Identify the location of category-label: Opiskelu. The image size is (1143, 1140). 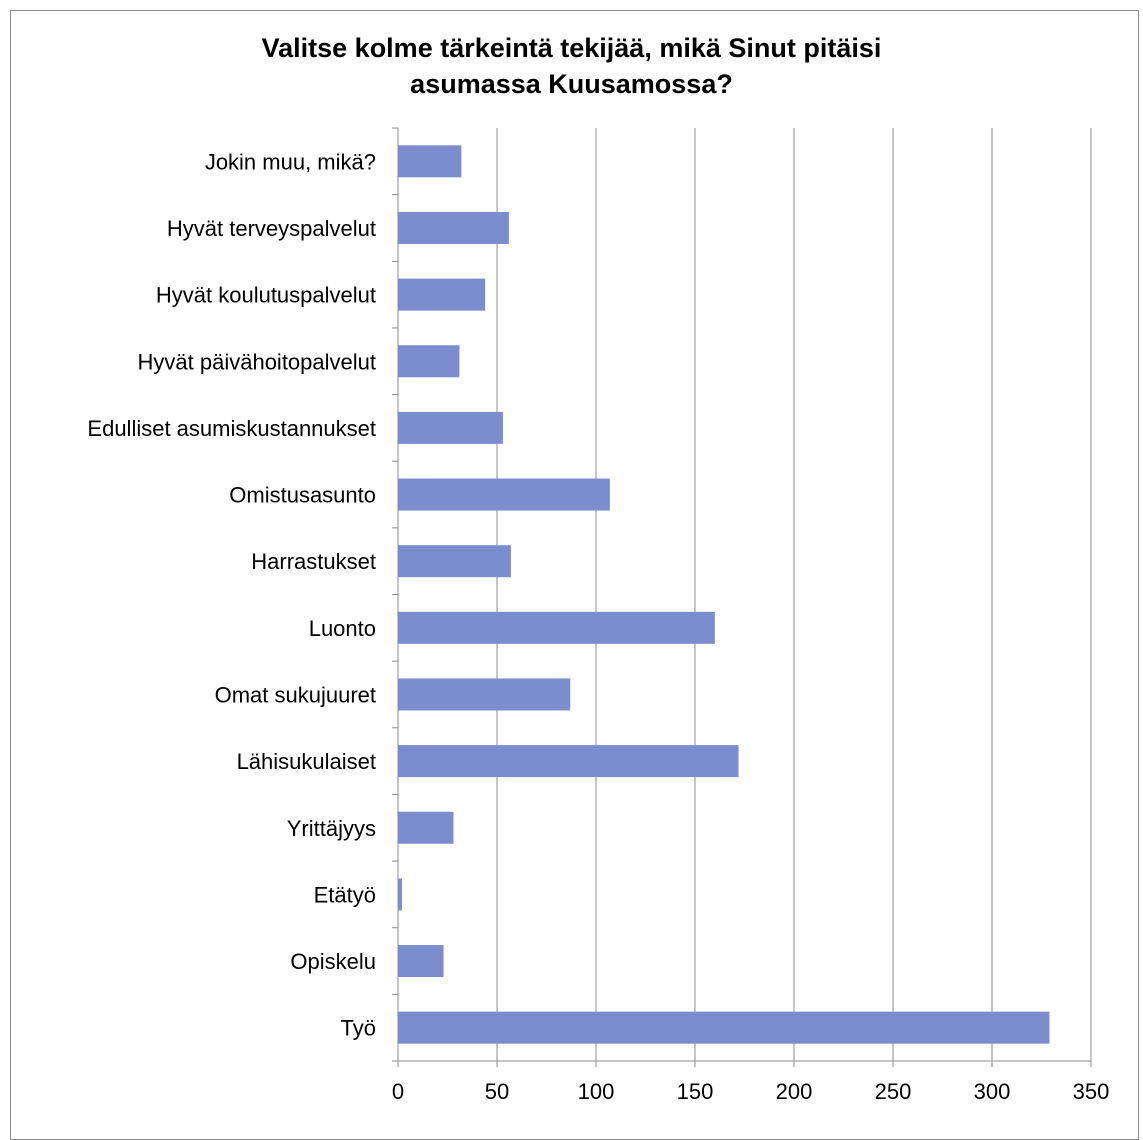
(333, 961).